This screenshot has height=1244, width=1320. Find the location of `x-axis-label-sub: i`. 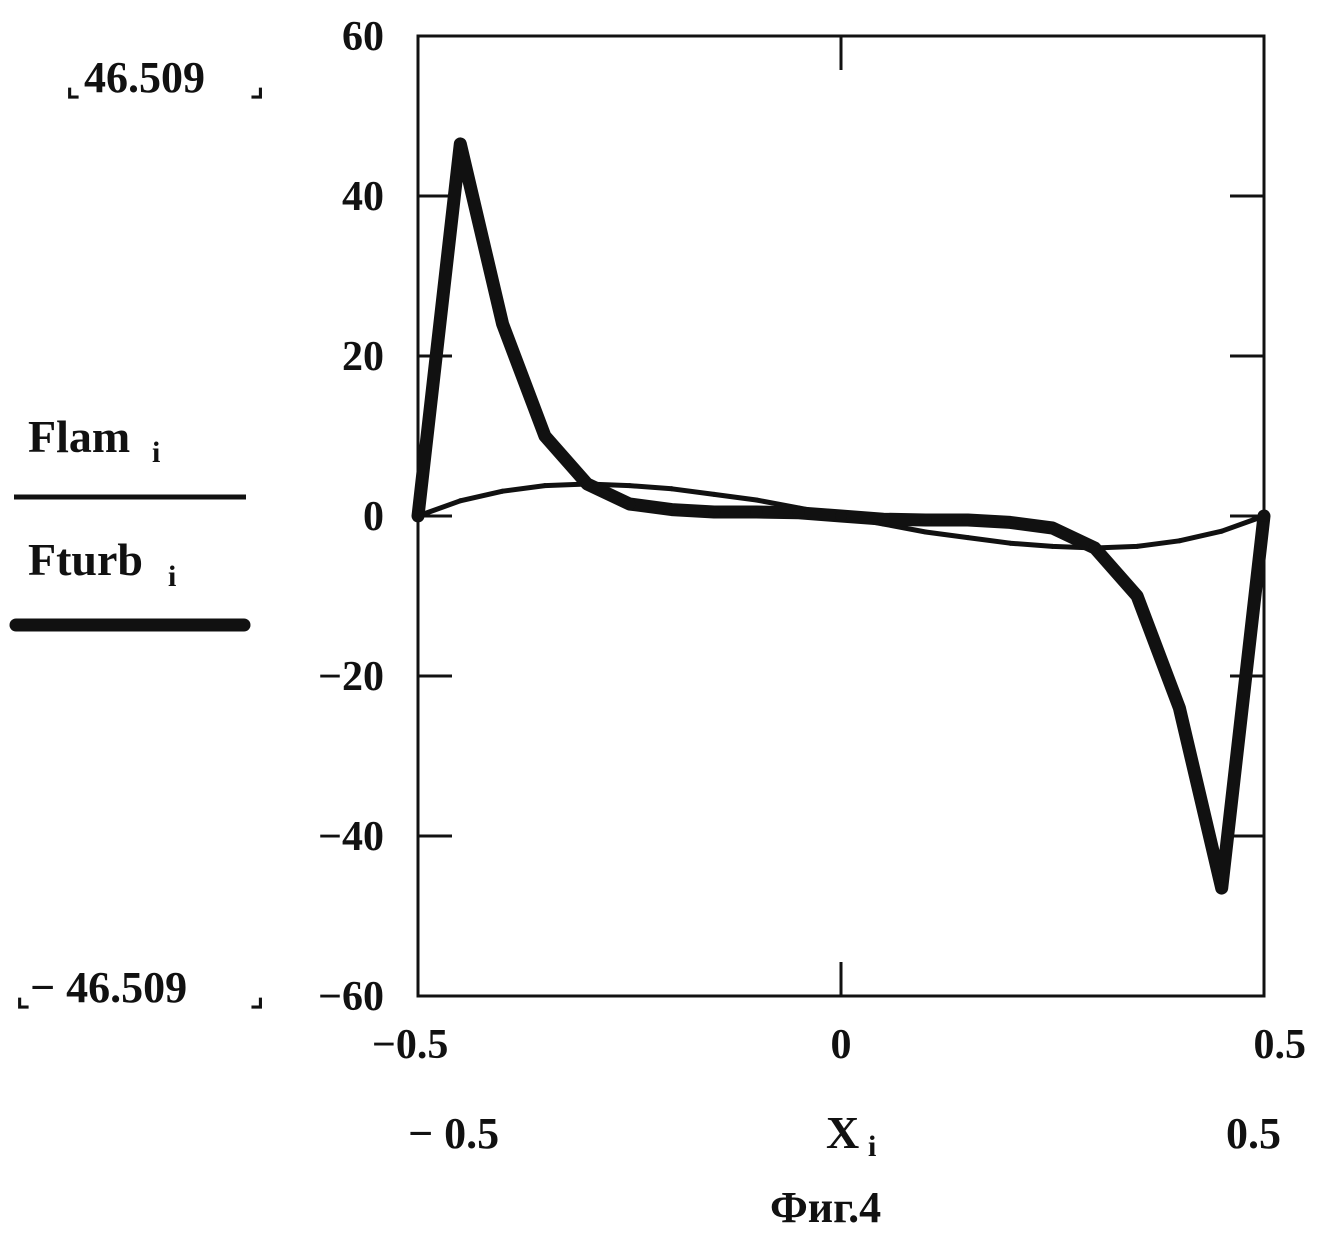

x-axis-label-sub: i is located at coordinates (872, 1146).